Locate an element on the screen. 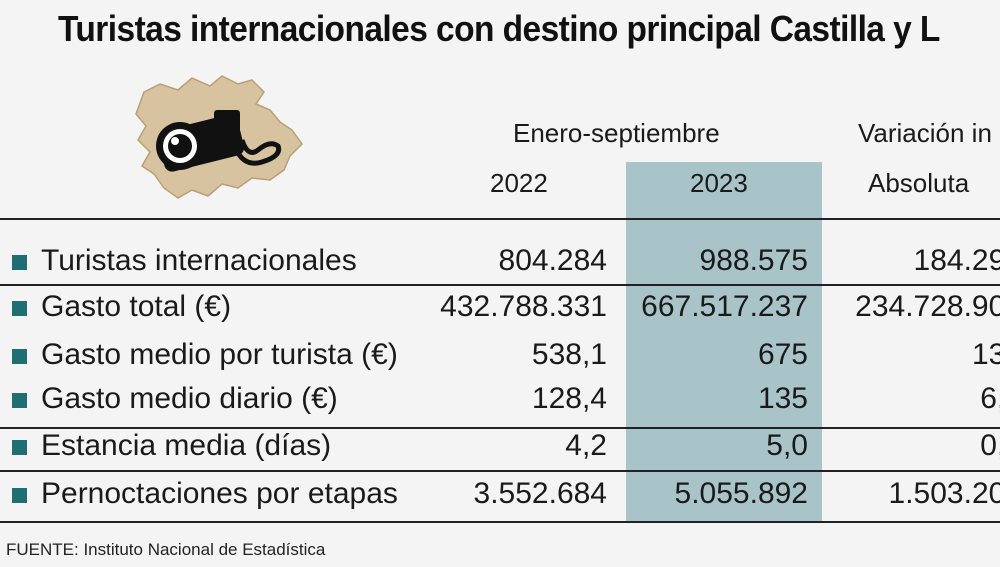 The width and height of the screenshot is (1000, 567). table-row: Gasto medio diario (€) 128,4 135 6,5 is located at coordinates (500, 399).